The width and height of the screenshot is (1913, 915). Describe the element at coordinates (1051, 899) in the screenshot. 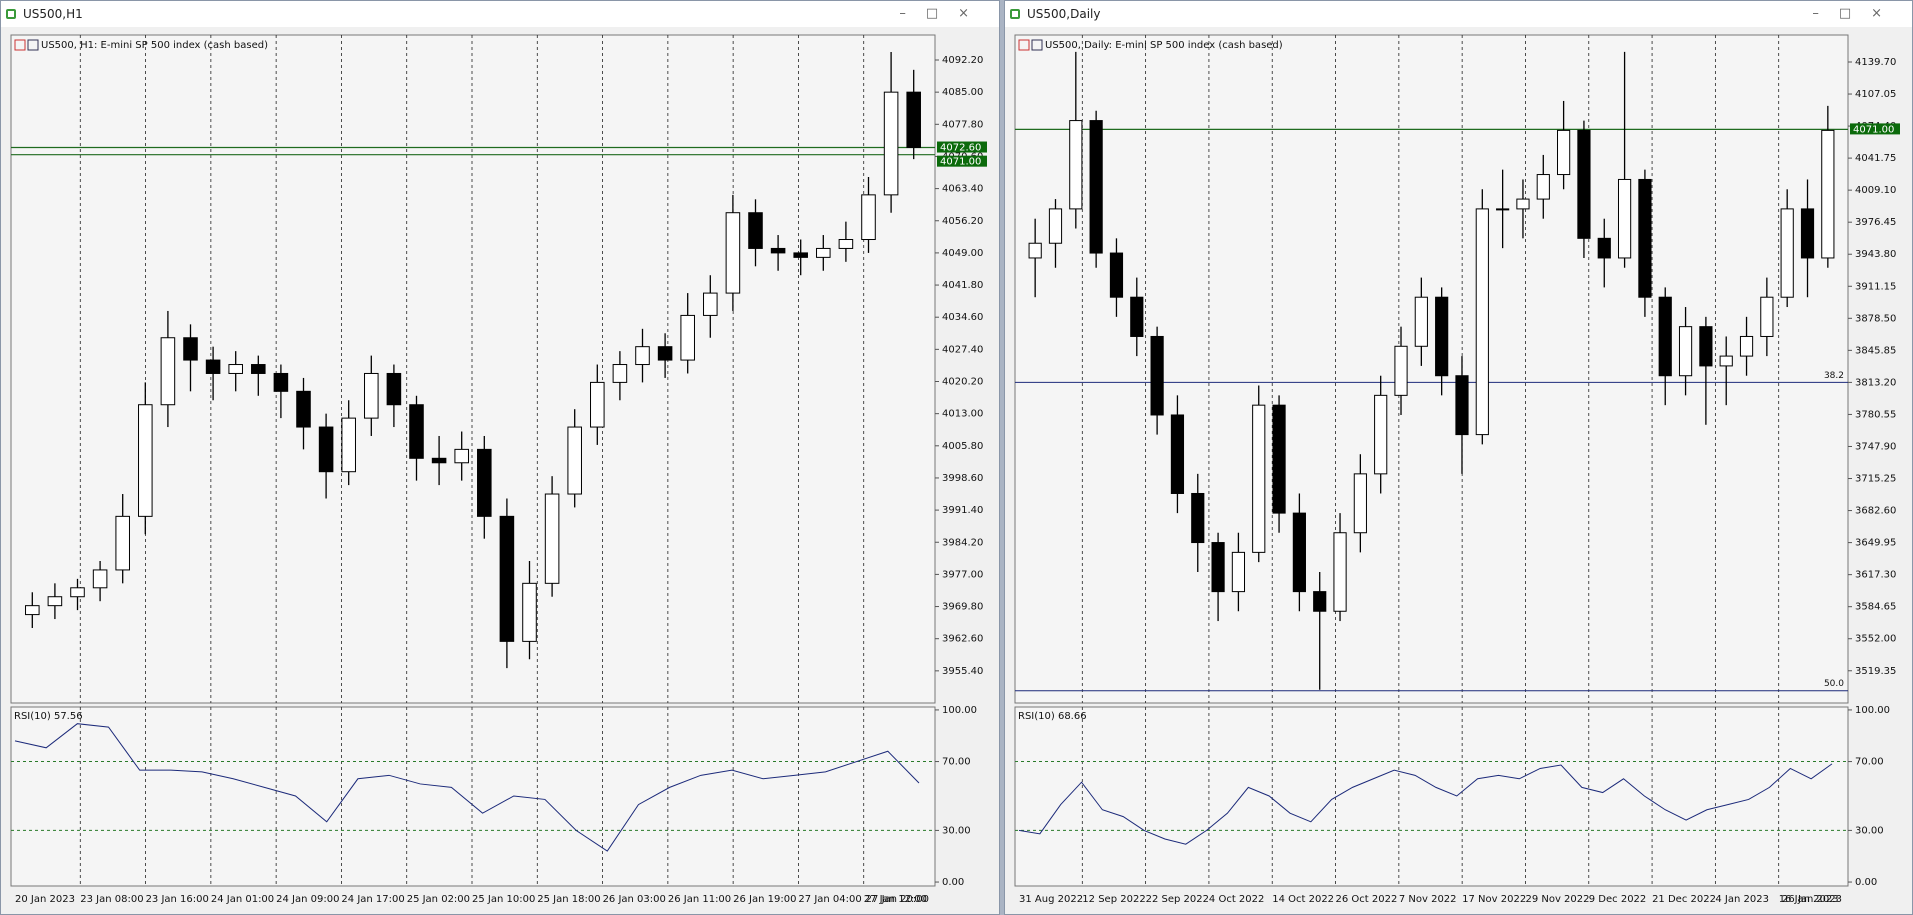

I see `time-label: 31 Aug 2022` at that location.